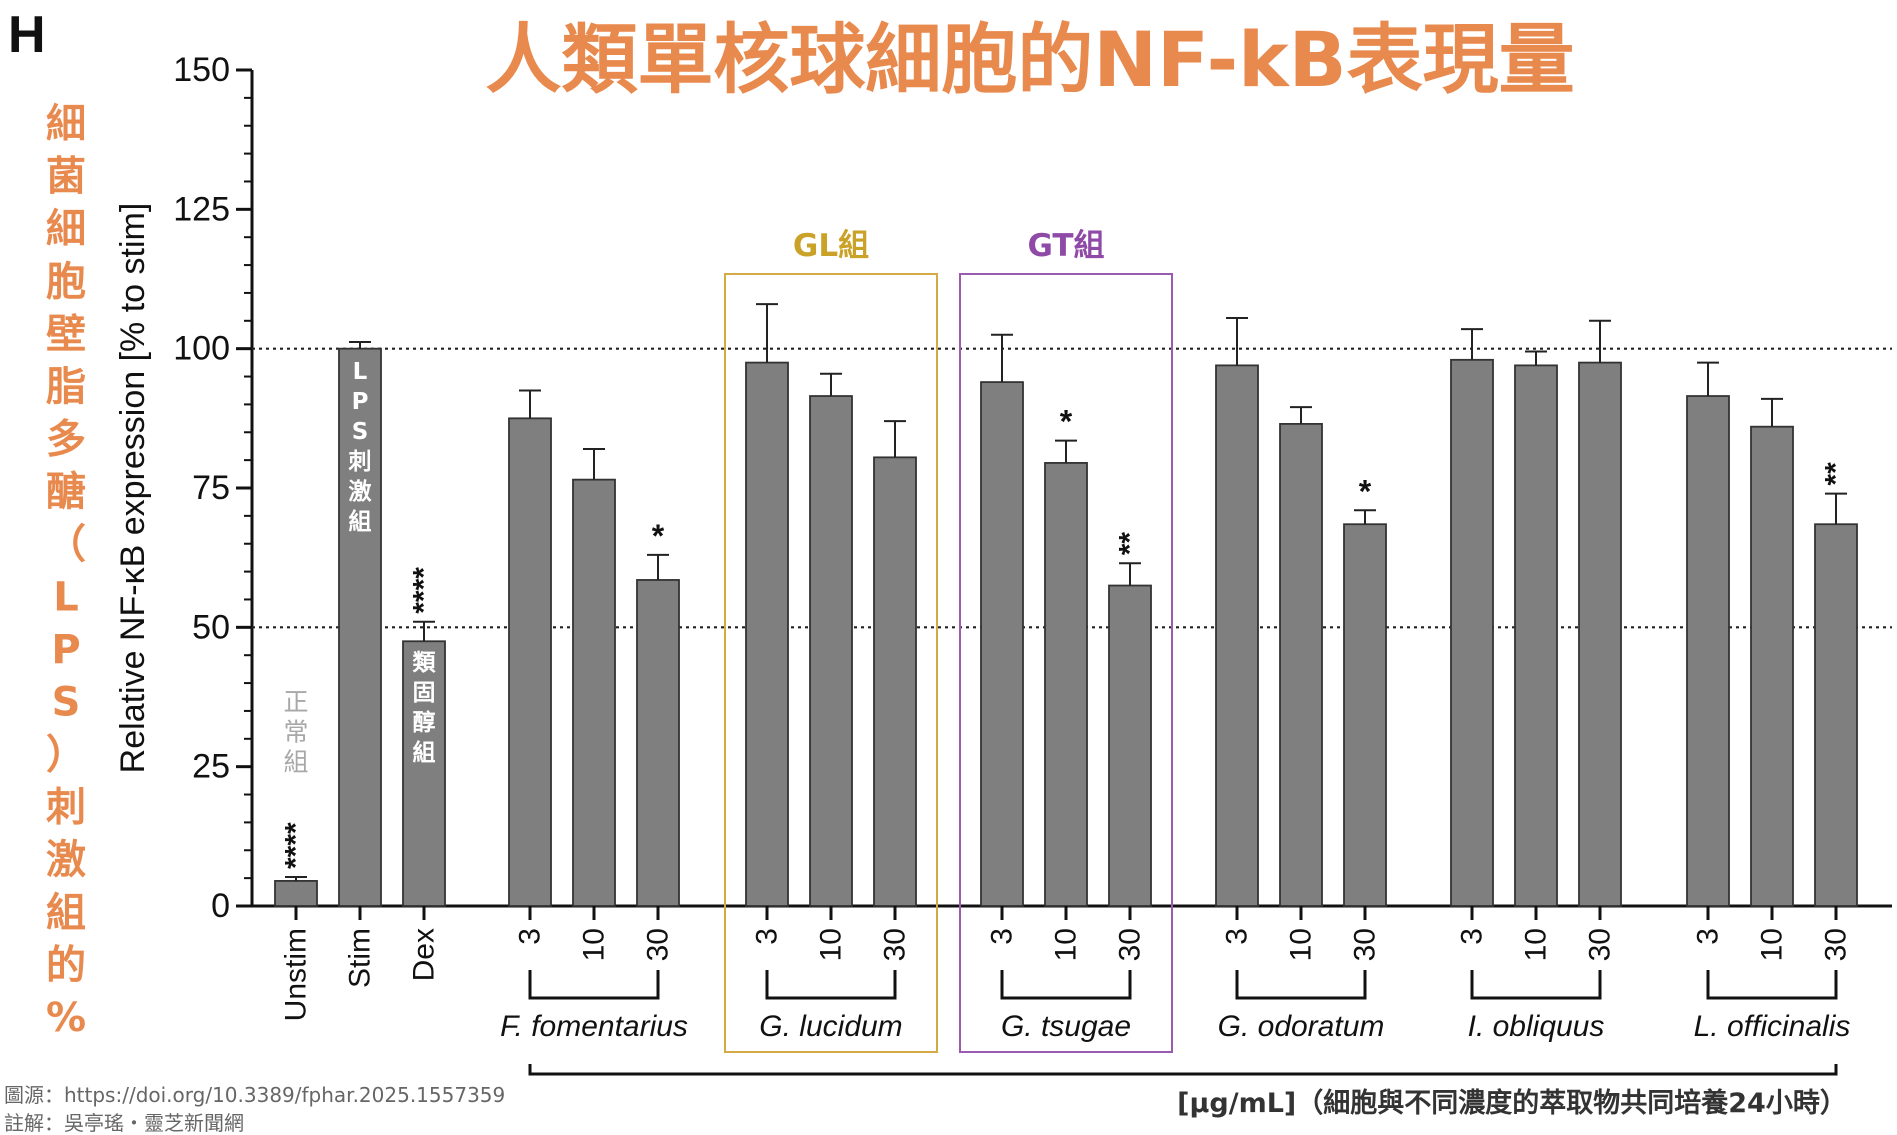 This screenshot has height=1135, width=1897. I want to click on control-inner-label: 正, so click(295, 702).